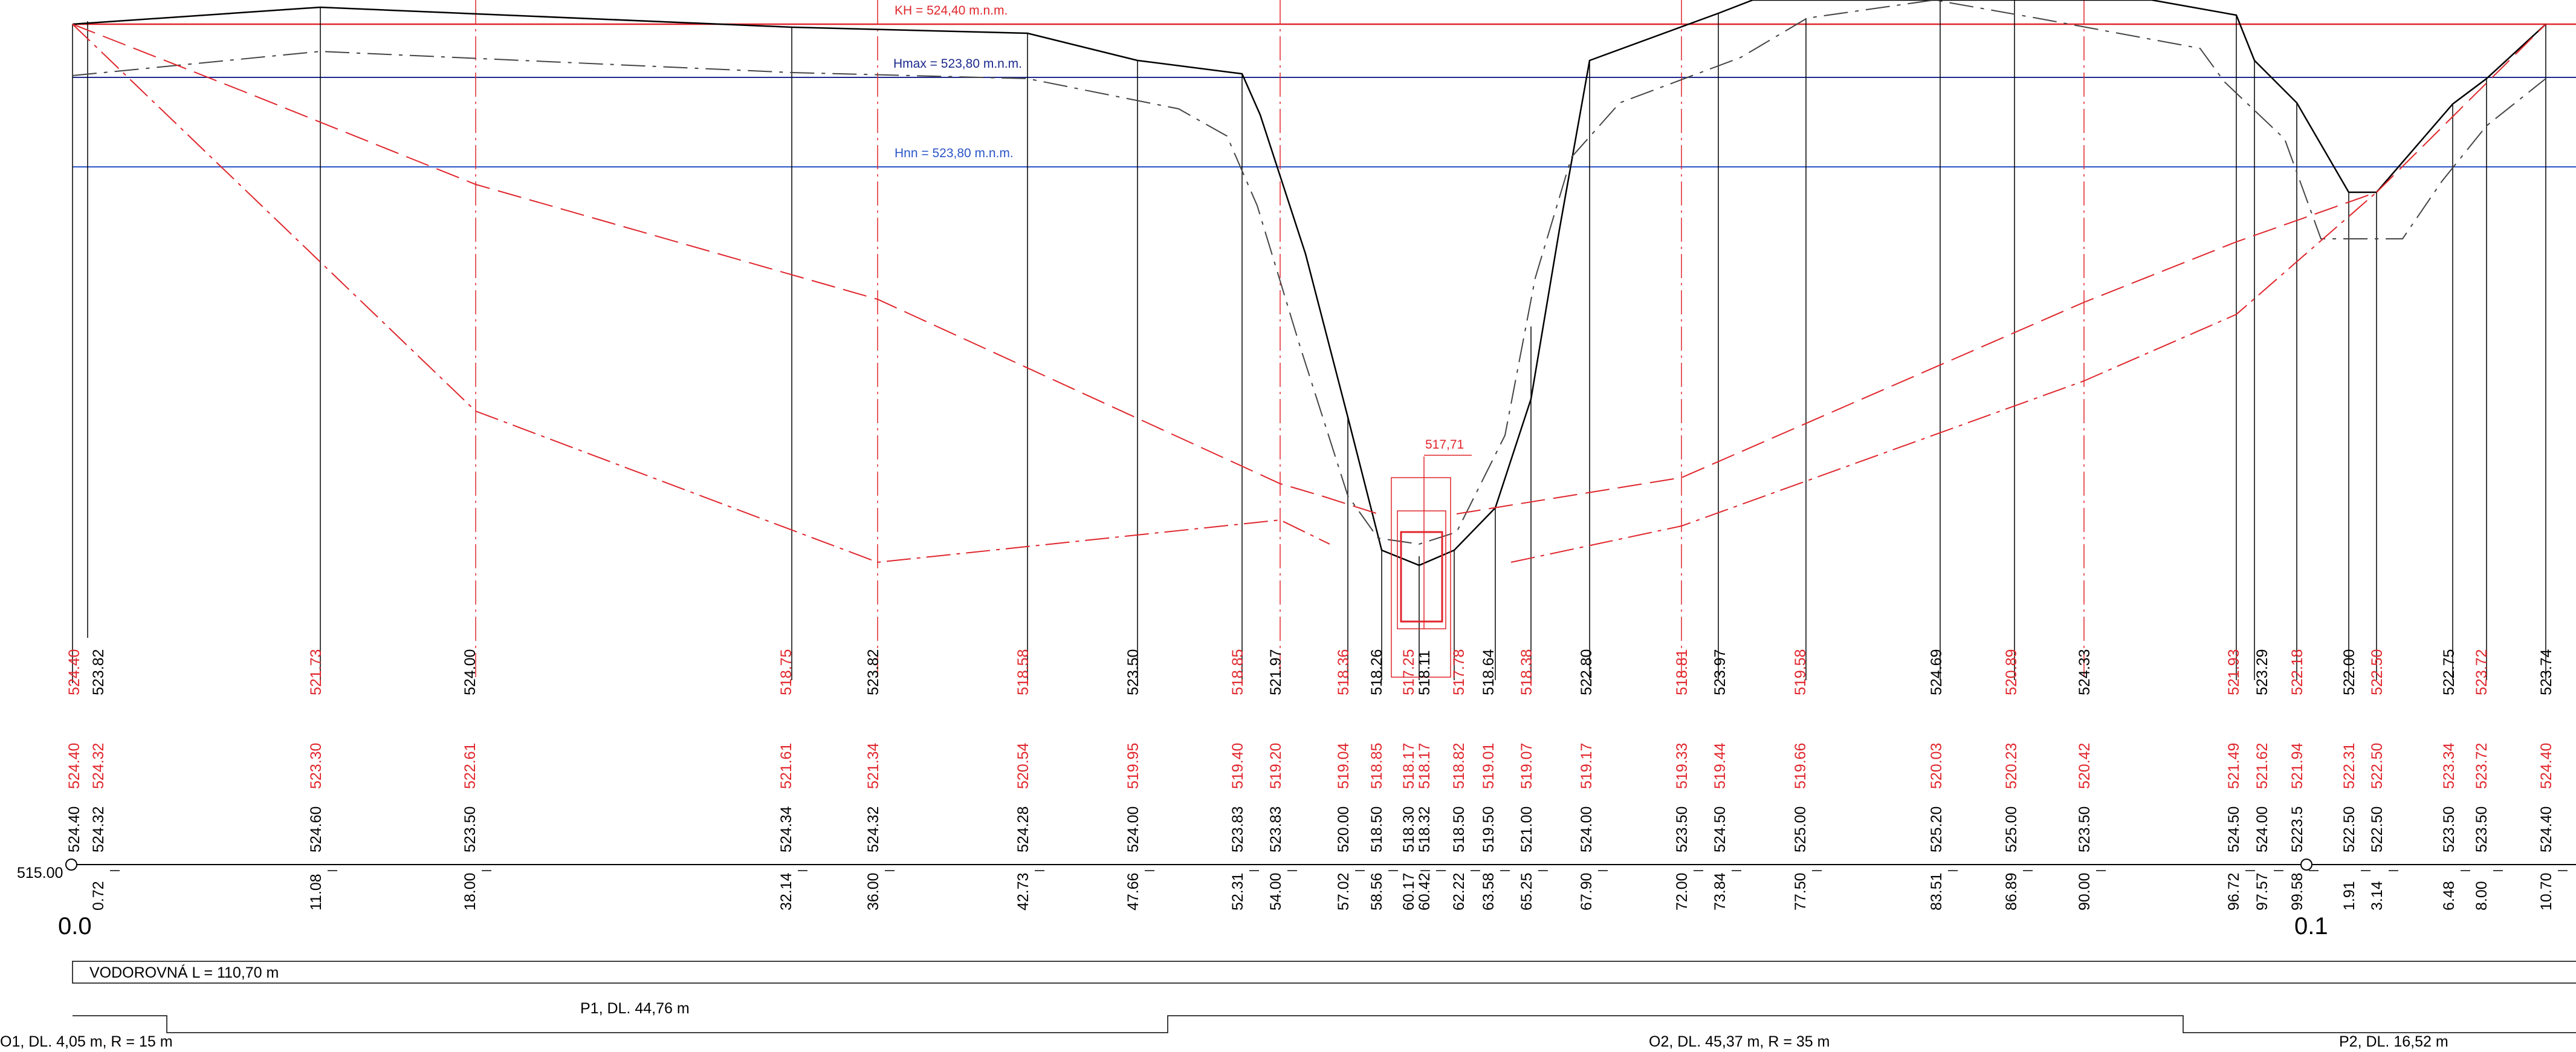  What do you see at coordinates (1023, 672) in the screenshot?
I see `elevation-value: 518.58` at bounding box center [1023, 672].